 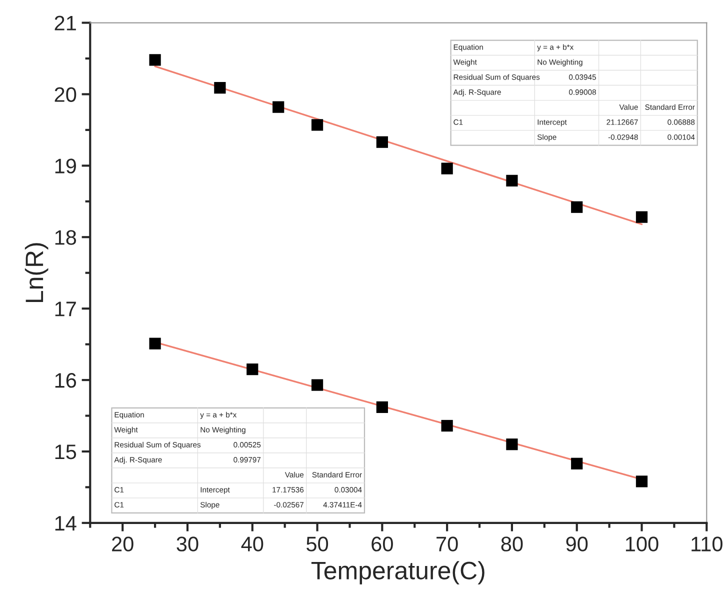 I want to click on x-tick-label: 60, so click(x=382, y=544).